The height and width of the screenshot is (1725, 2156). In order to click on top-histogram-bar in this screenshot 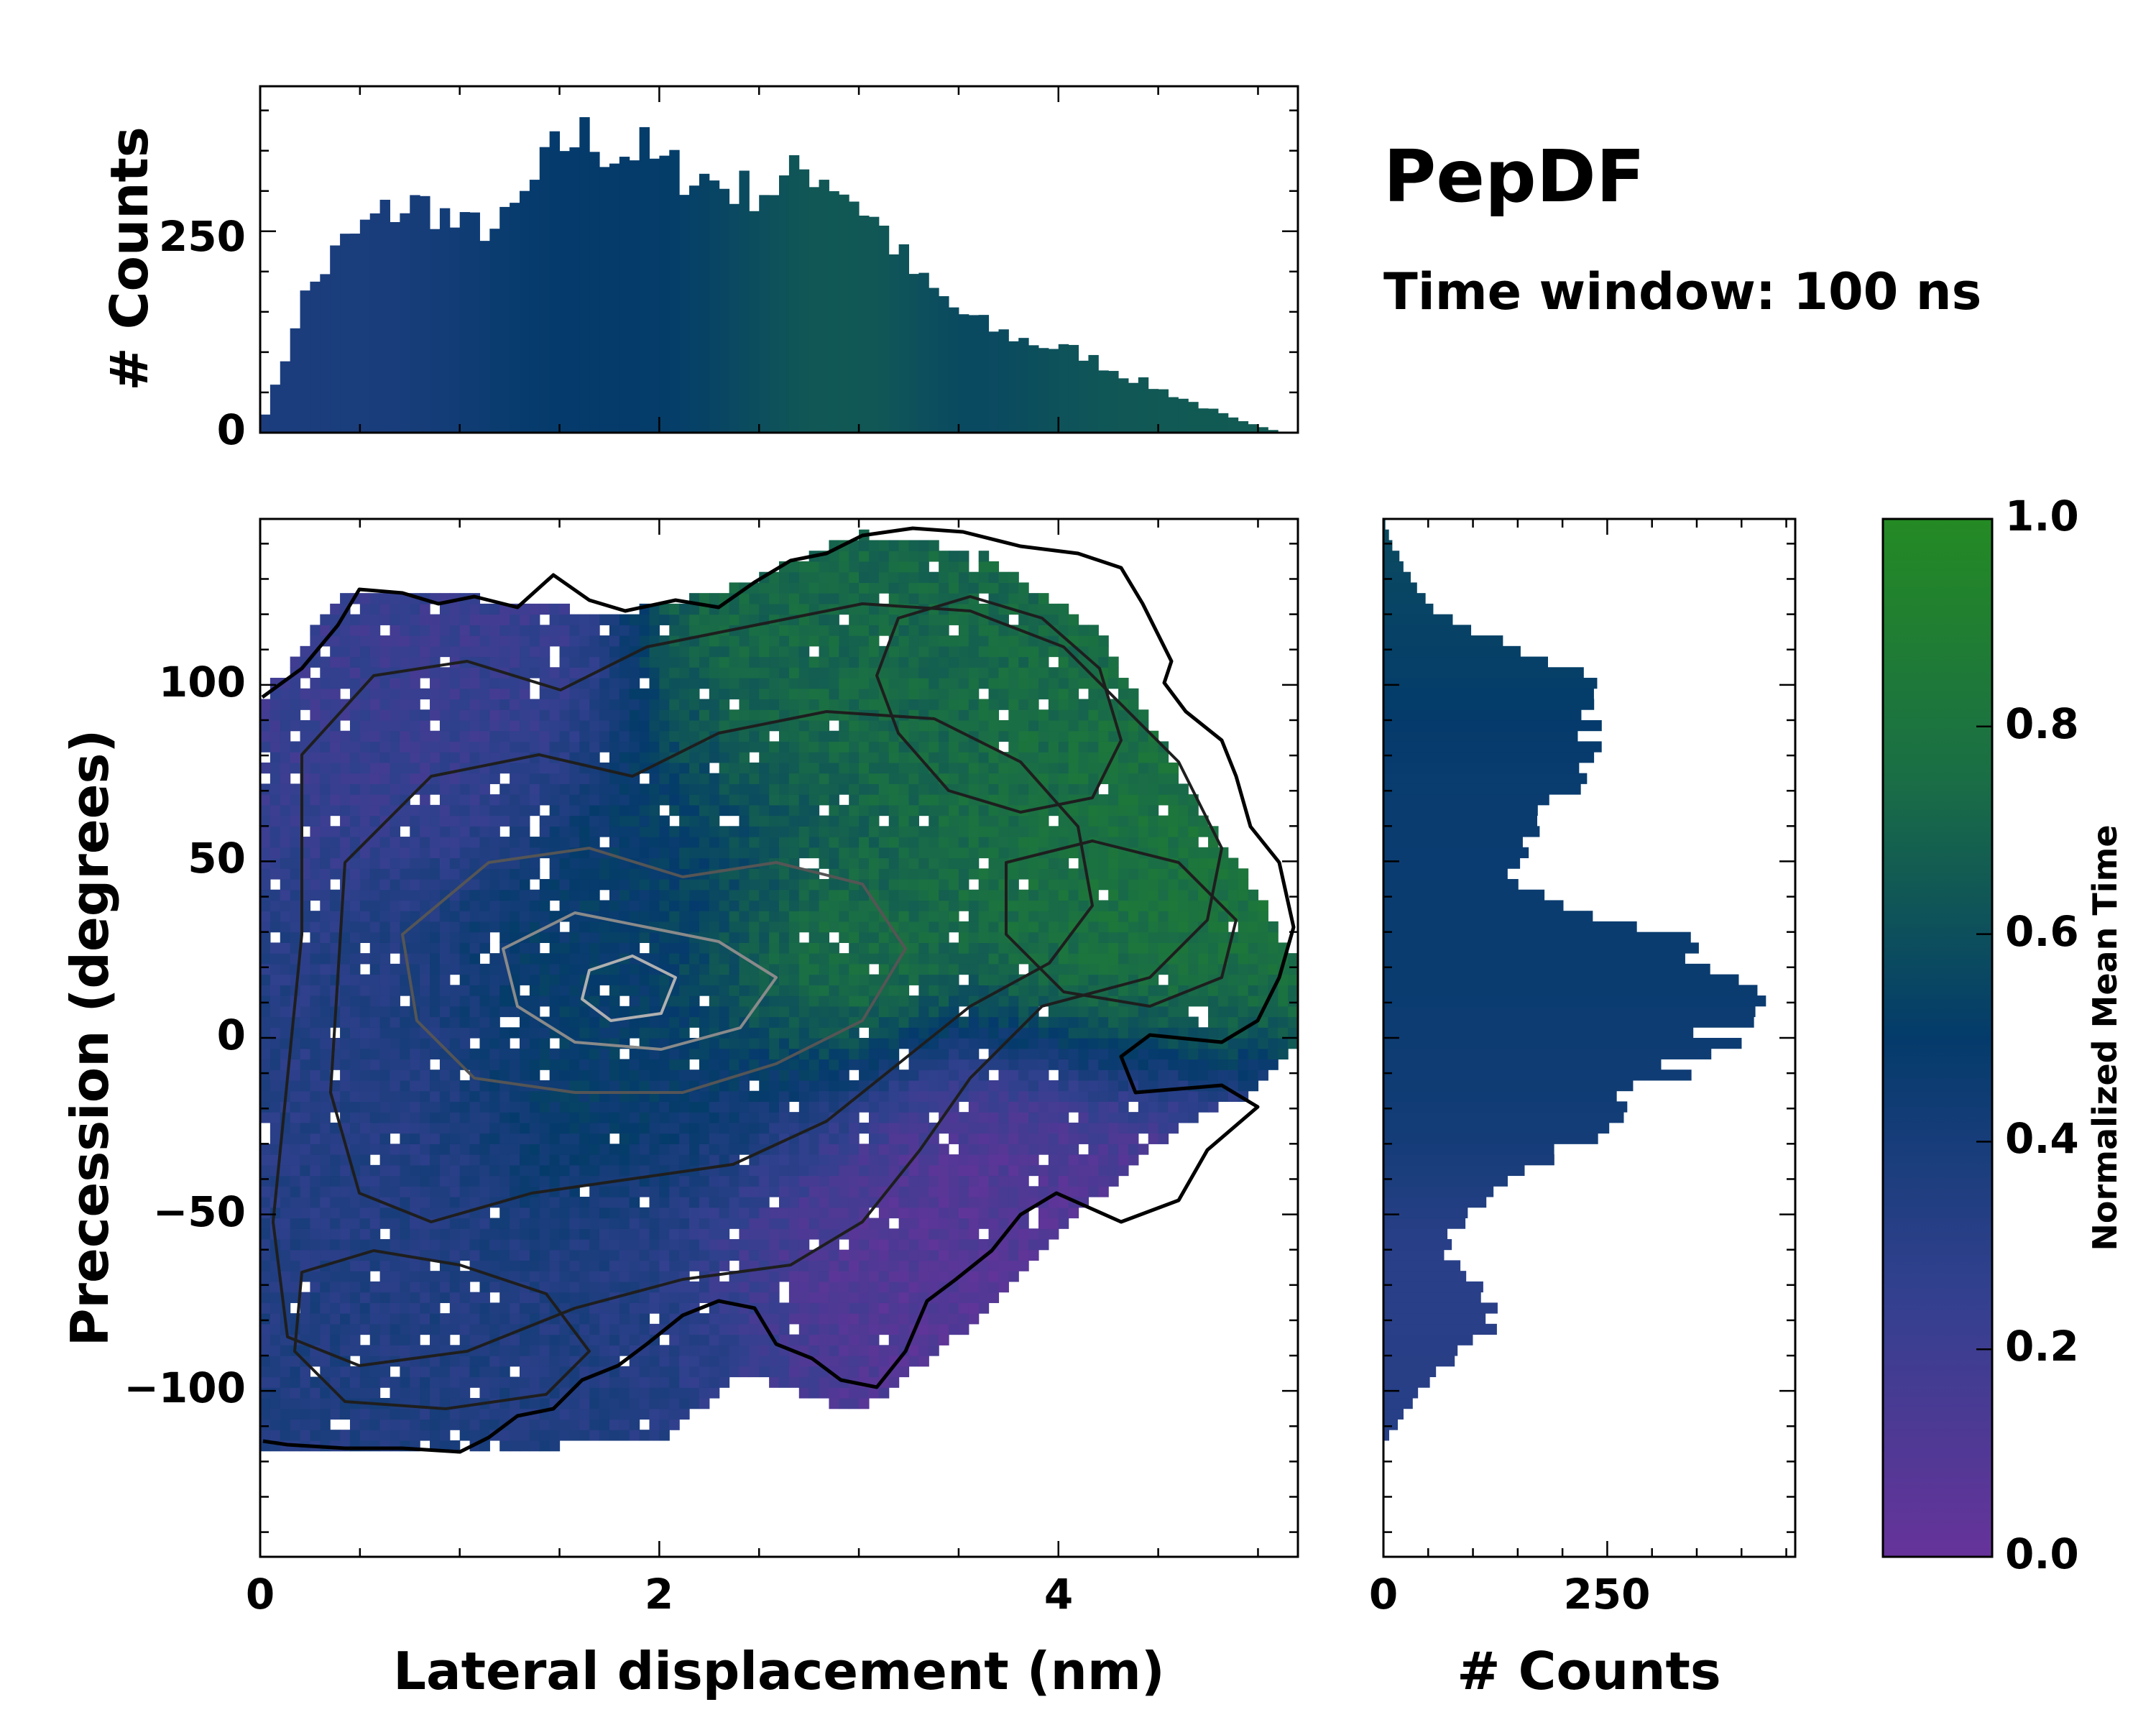, I will do `click(974, 374)`.